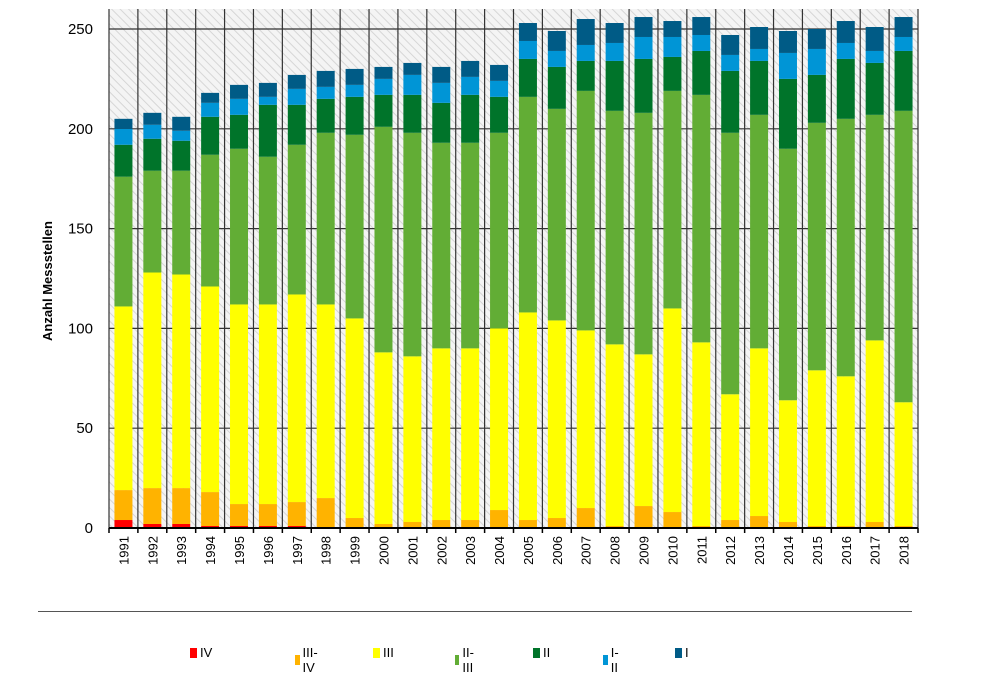 This screenshot has height=675, width=1000. Describe the element at coordinates (47, 281) in the screenshot. I see `y-axis-title: Anzahl Messstellen` at that location.